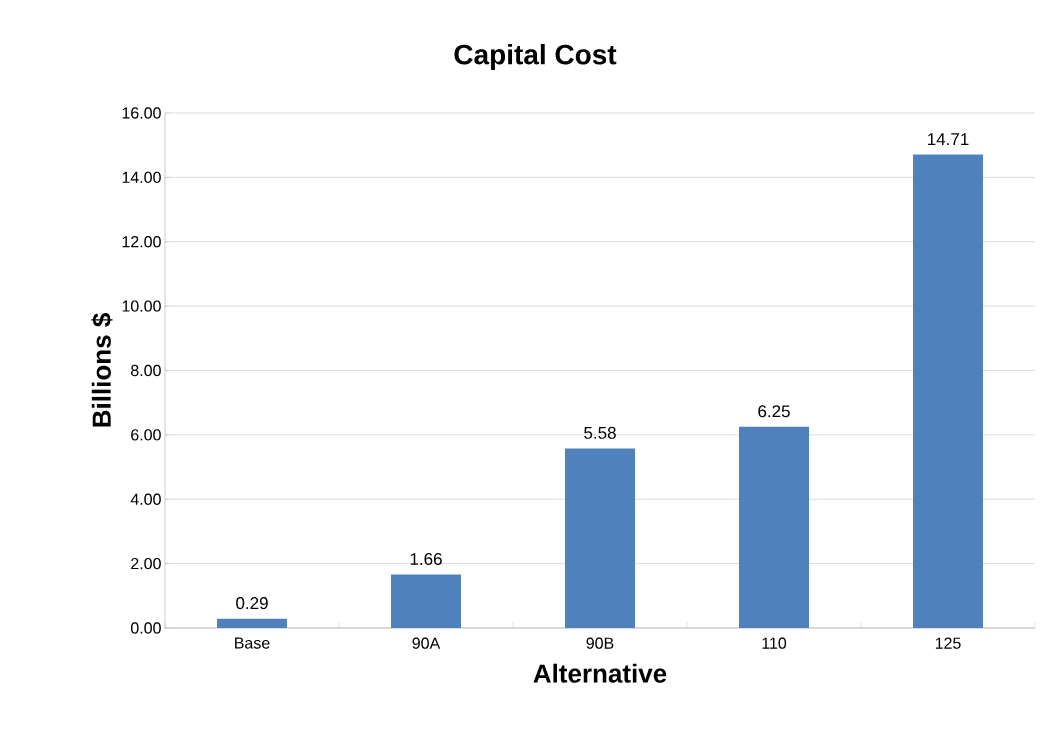 Image resolution: width=1051 pixels, height=754 pixels. I want to click on x-tick-label: 90B, so click(600, 643).